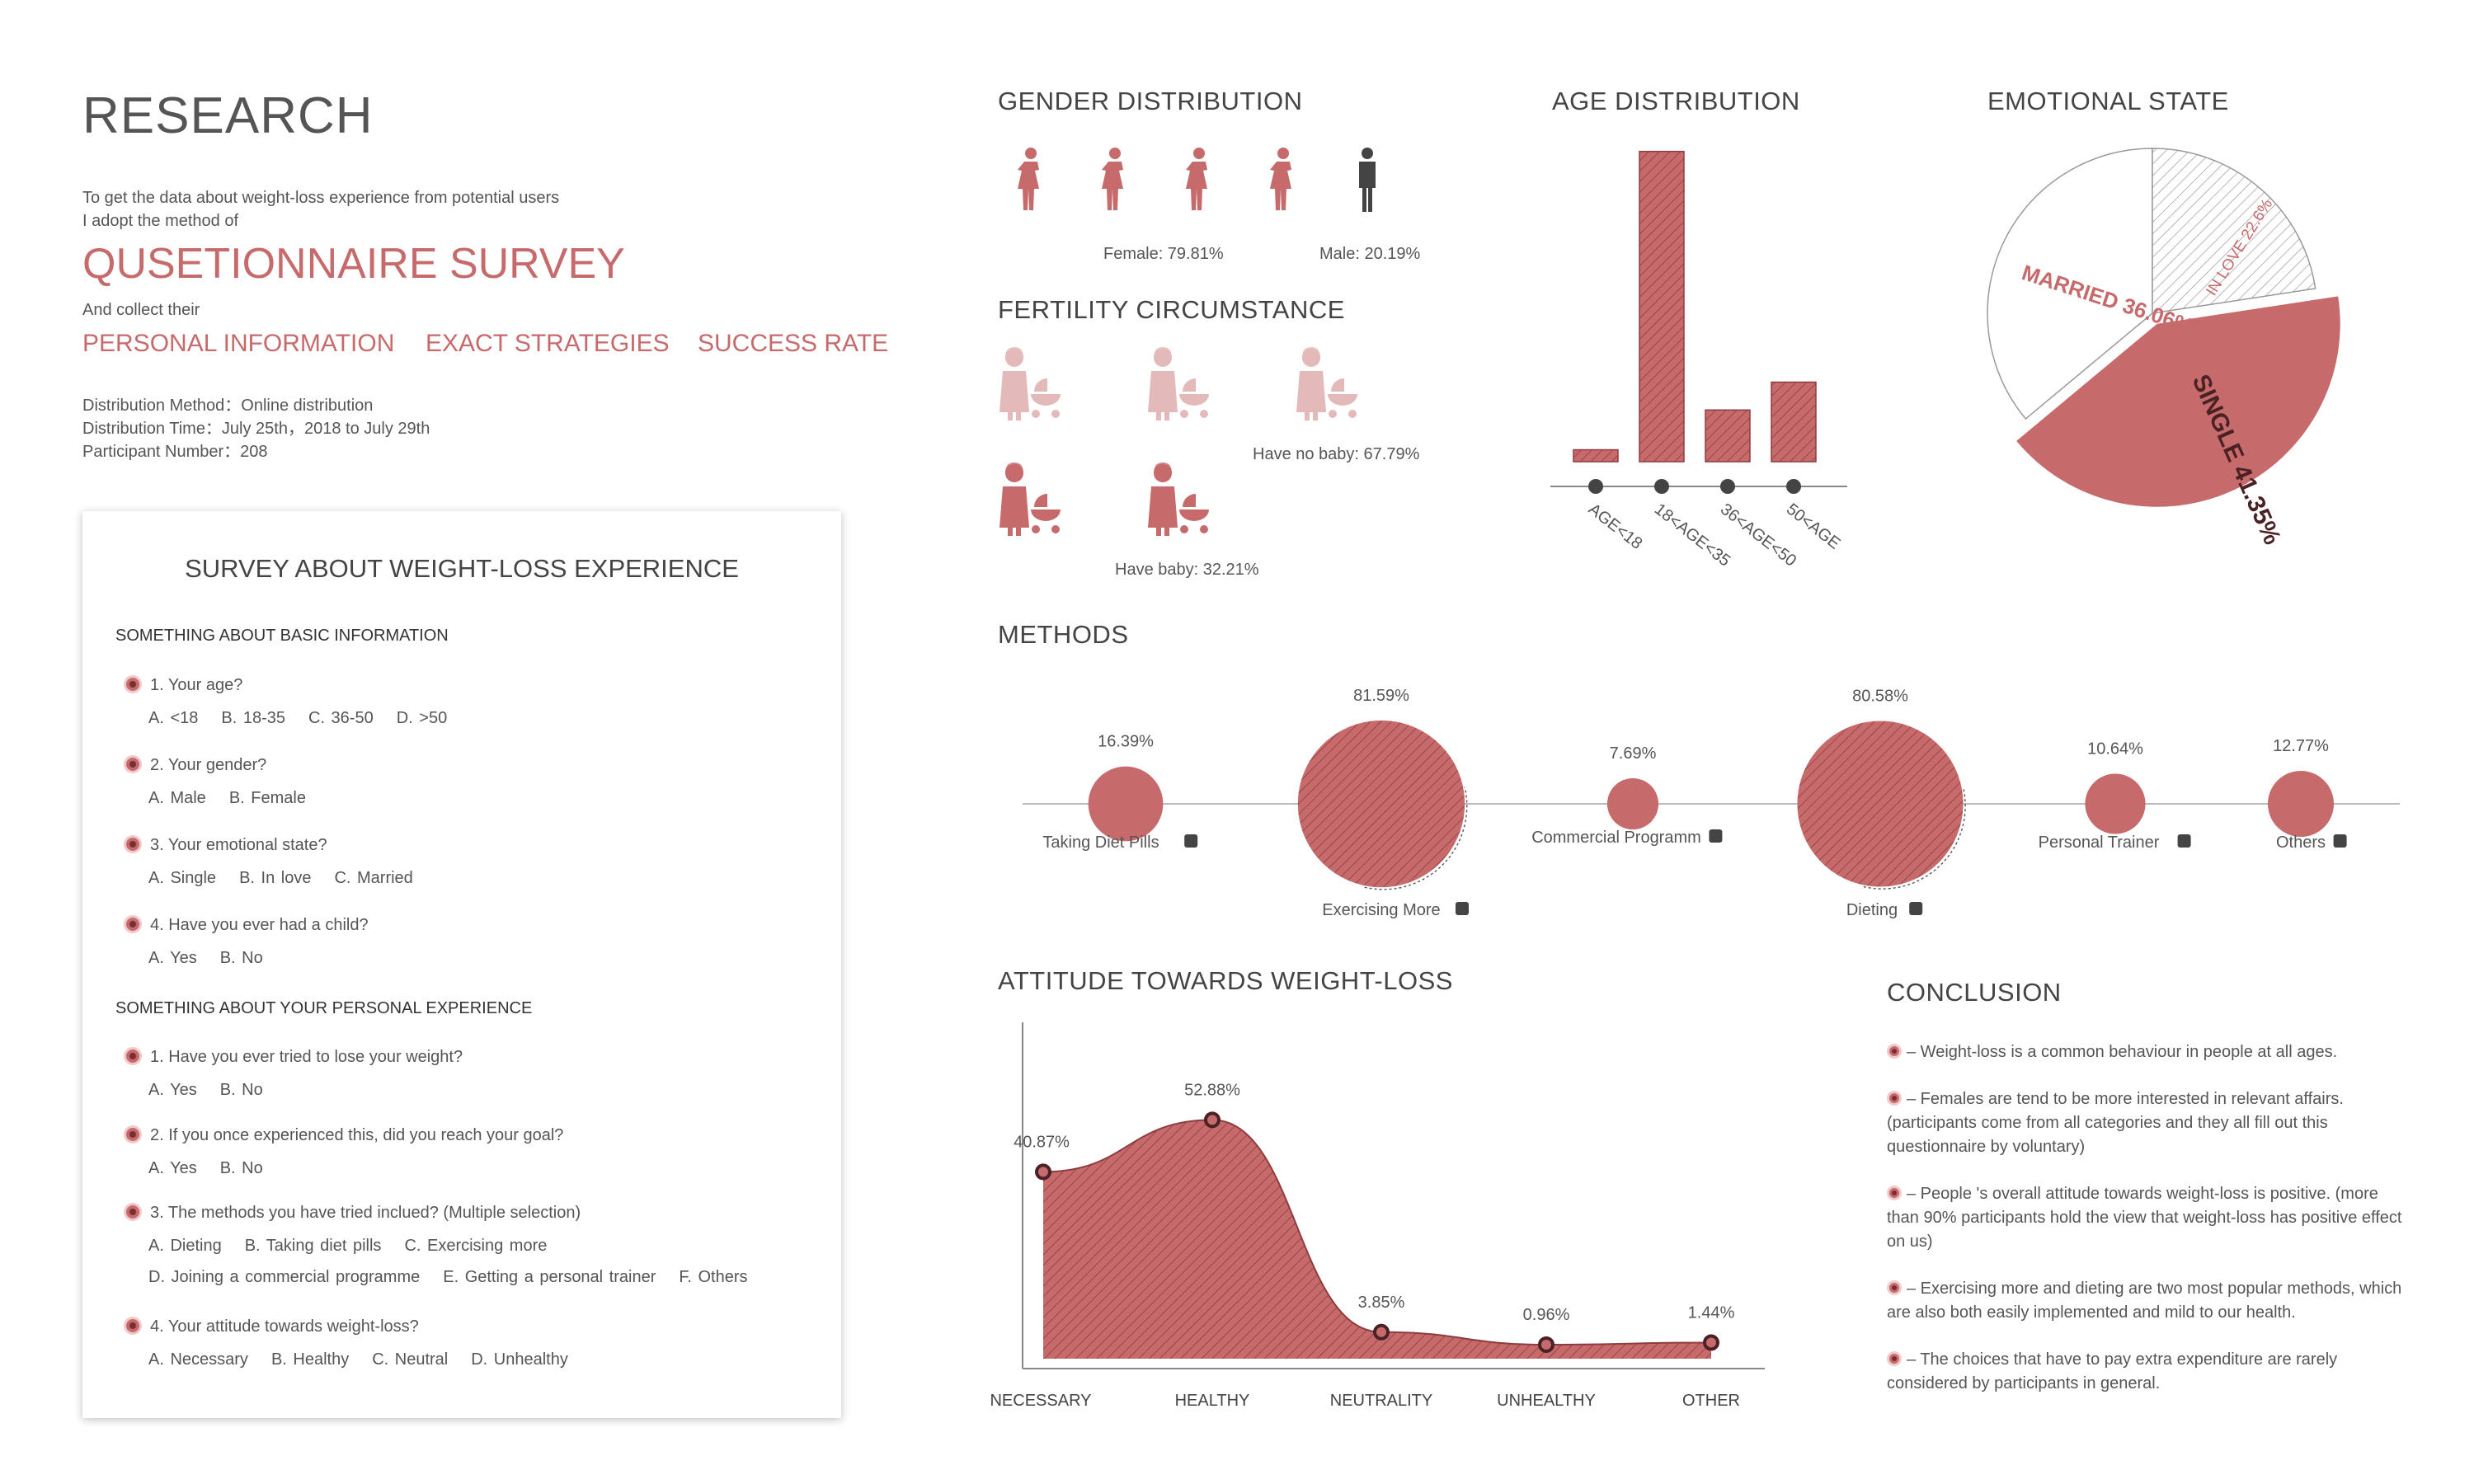  What do you see at coordinates (1197, 180) in the screenshot?
I see `gender-icons` at bounding box center [1197, 180].